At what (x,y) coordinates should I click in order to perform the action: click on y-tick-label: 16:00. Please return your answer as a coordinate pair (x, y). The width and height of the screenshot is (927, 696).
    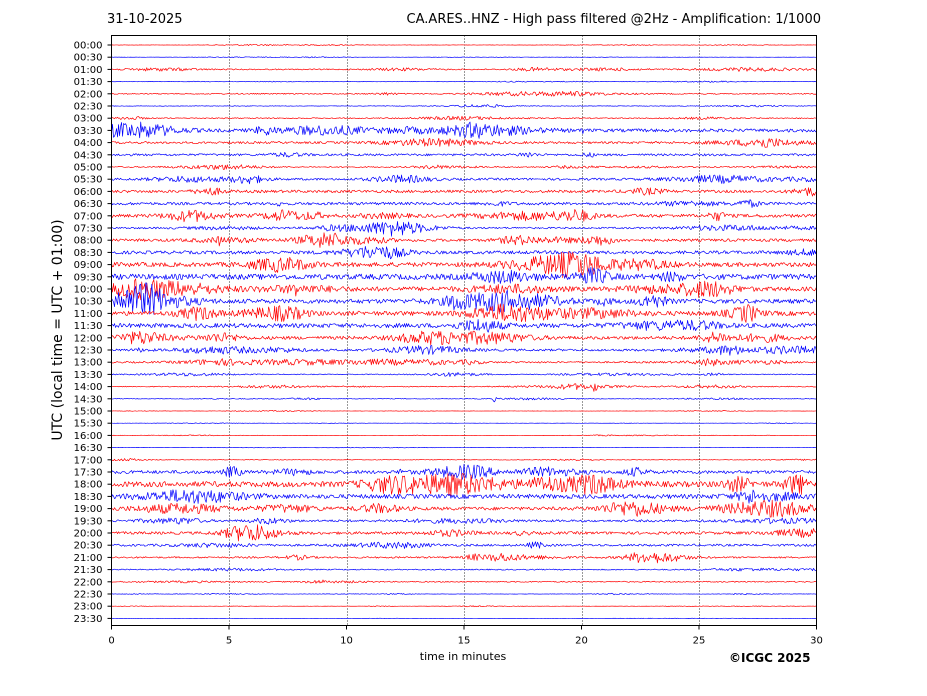
    Looking at the image, I should click on (88, 436).